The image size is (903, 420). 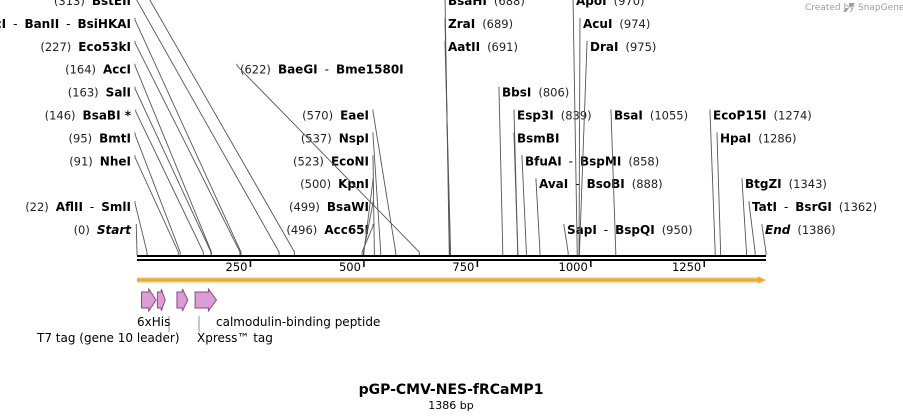 I want to click on site-18: AatII (691), so click(x=481, y=147).